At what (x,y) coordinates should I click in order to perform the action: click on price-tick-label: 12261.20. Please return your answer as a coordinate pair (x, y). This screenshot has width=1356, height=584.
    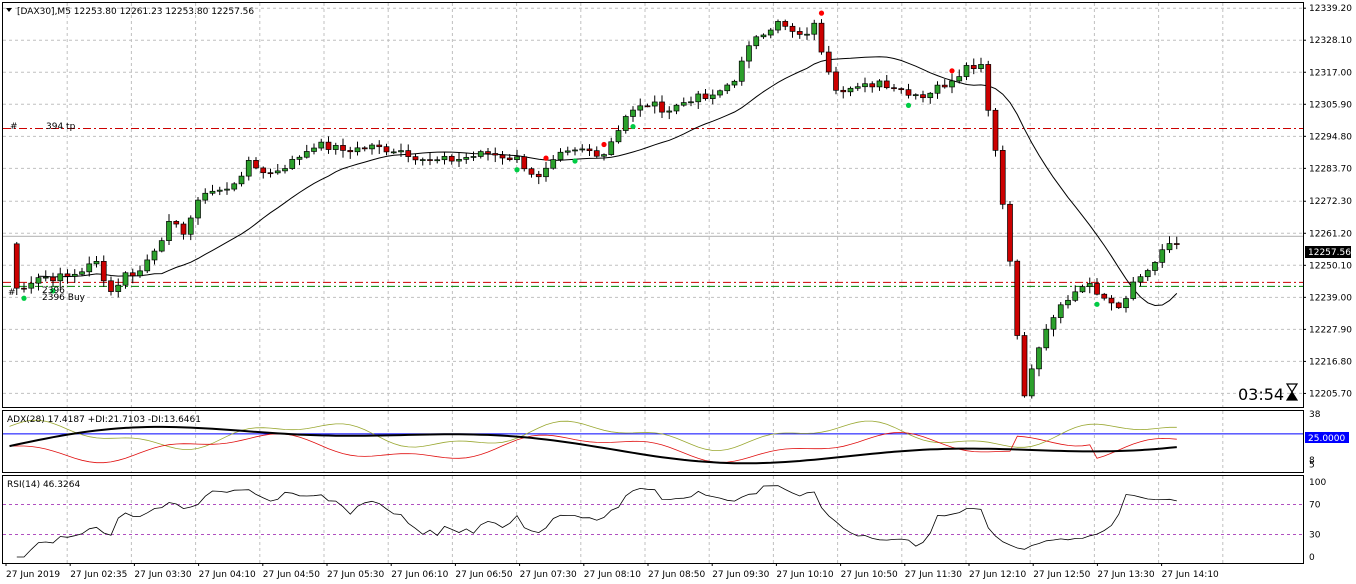
    Looking at the image, I should click on (1330, 234).